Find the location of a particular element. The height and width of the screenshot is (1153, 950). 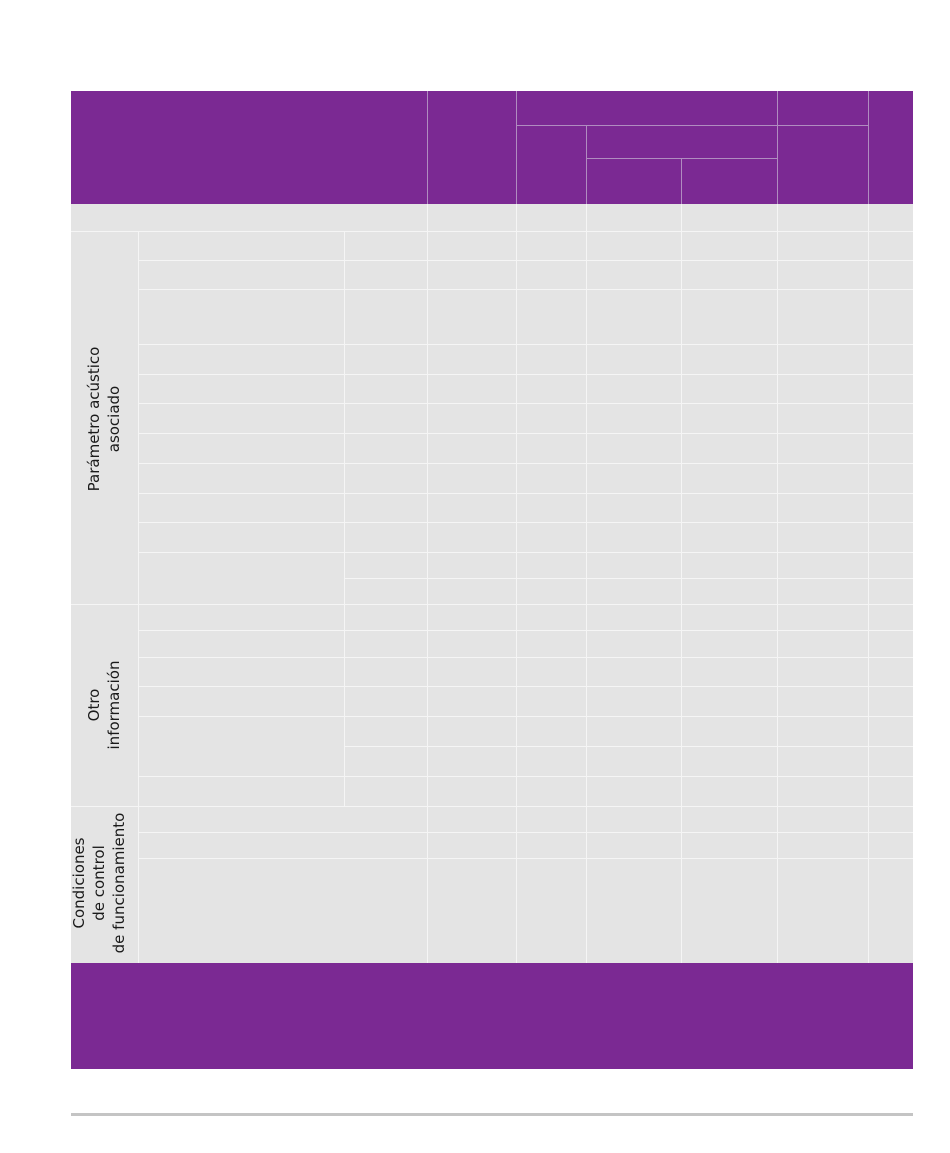

table-header is located at coordinates (492, 147).